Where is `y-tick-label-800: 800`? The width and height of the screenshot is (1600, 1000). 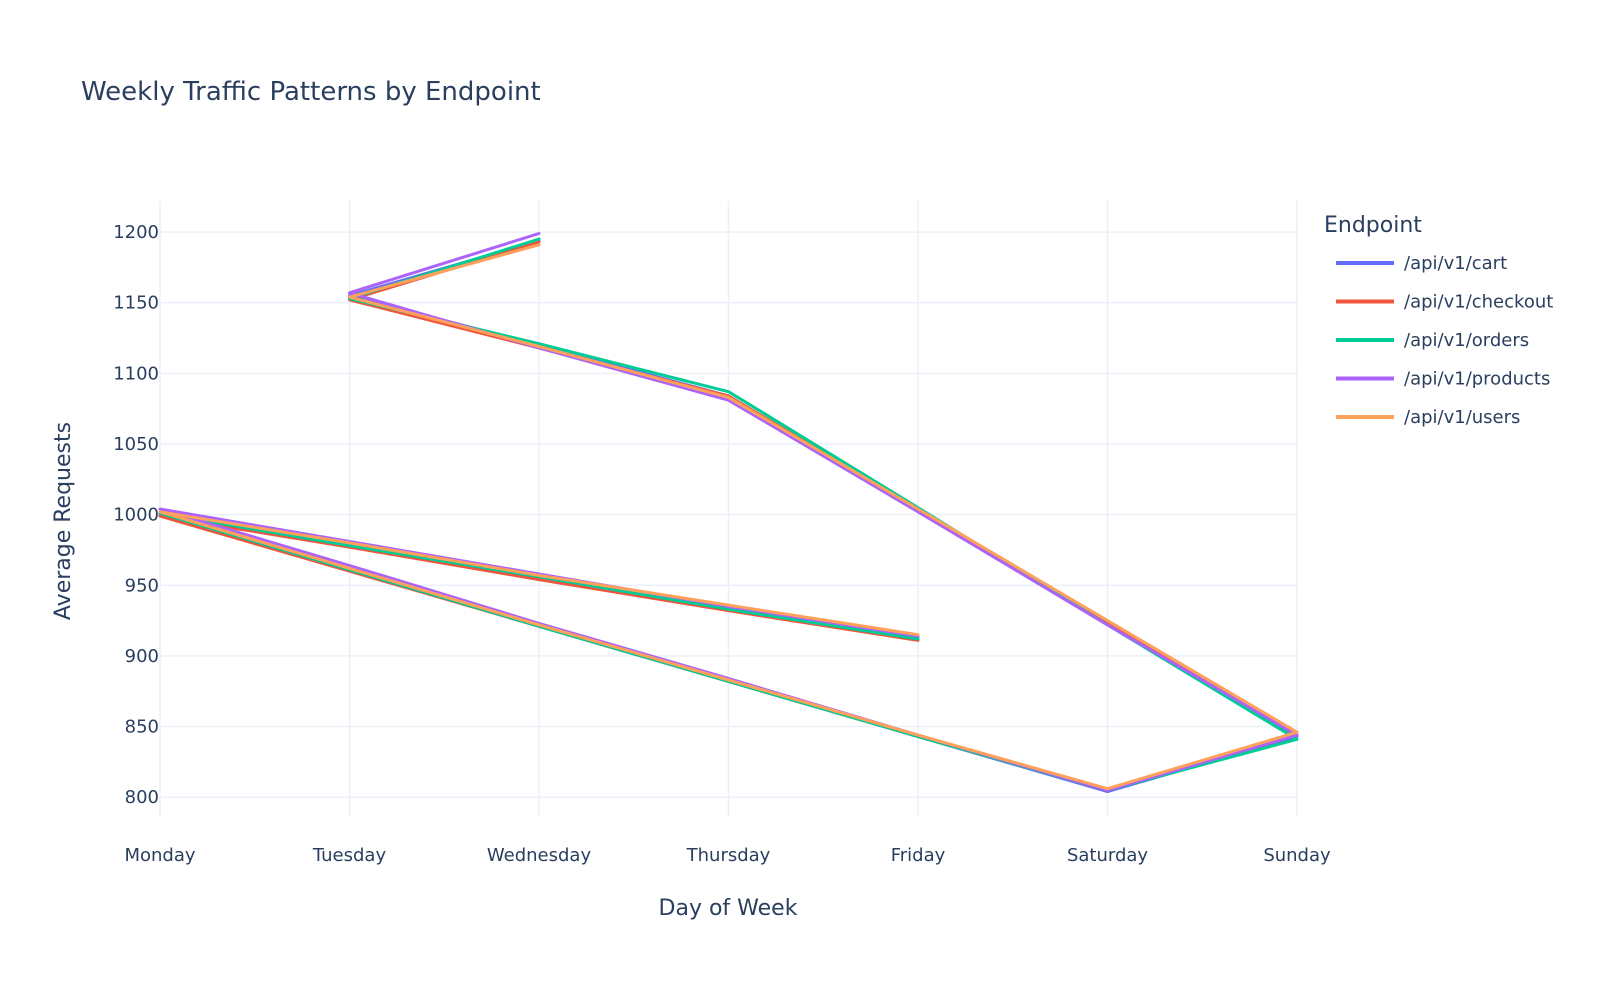 y-tick-label-800: 800 is located at coordinates (142, 797).